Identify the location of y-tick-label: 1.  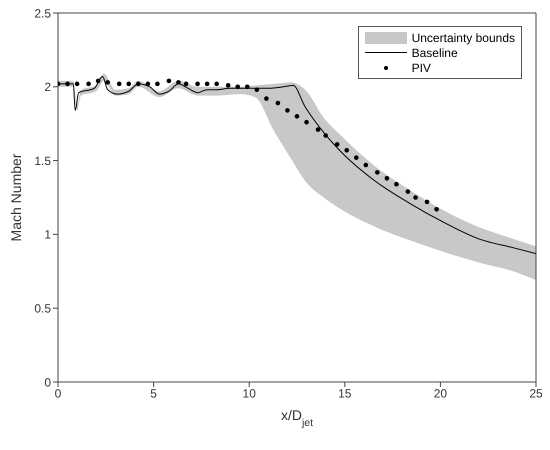
(48, 235).